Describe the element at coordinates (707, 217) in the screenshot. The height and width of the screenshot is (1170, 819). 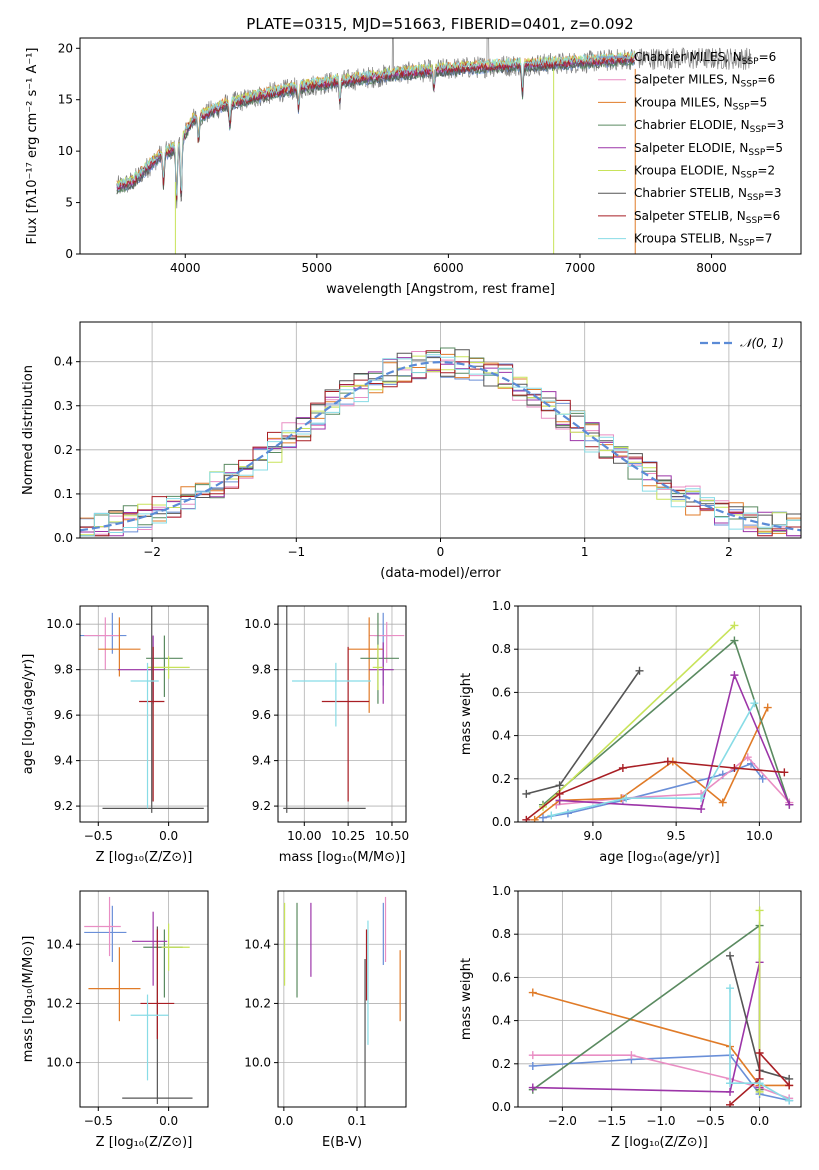
I see `legend-entry: Salpeter STELIB, NSSP=6` at that location.